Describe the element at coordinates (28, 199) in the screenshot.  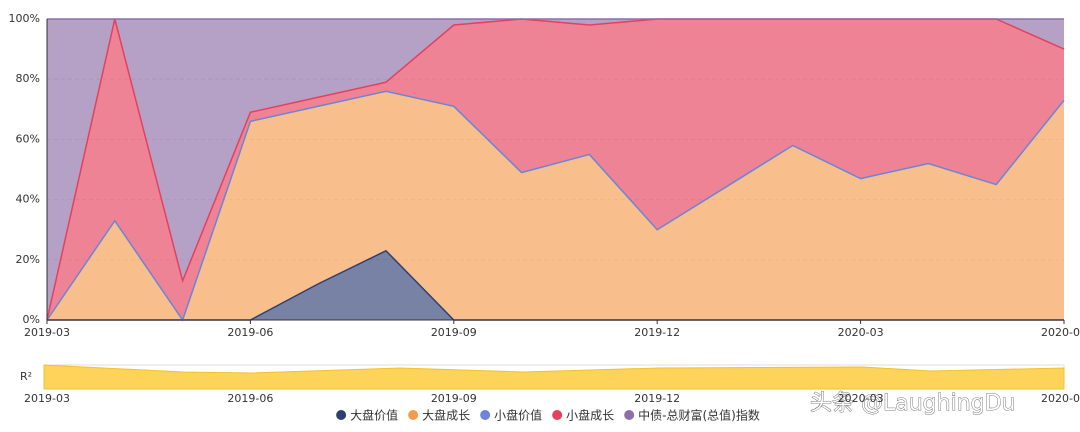
I see `y-tick-label: 40%` at that location.